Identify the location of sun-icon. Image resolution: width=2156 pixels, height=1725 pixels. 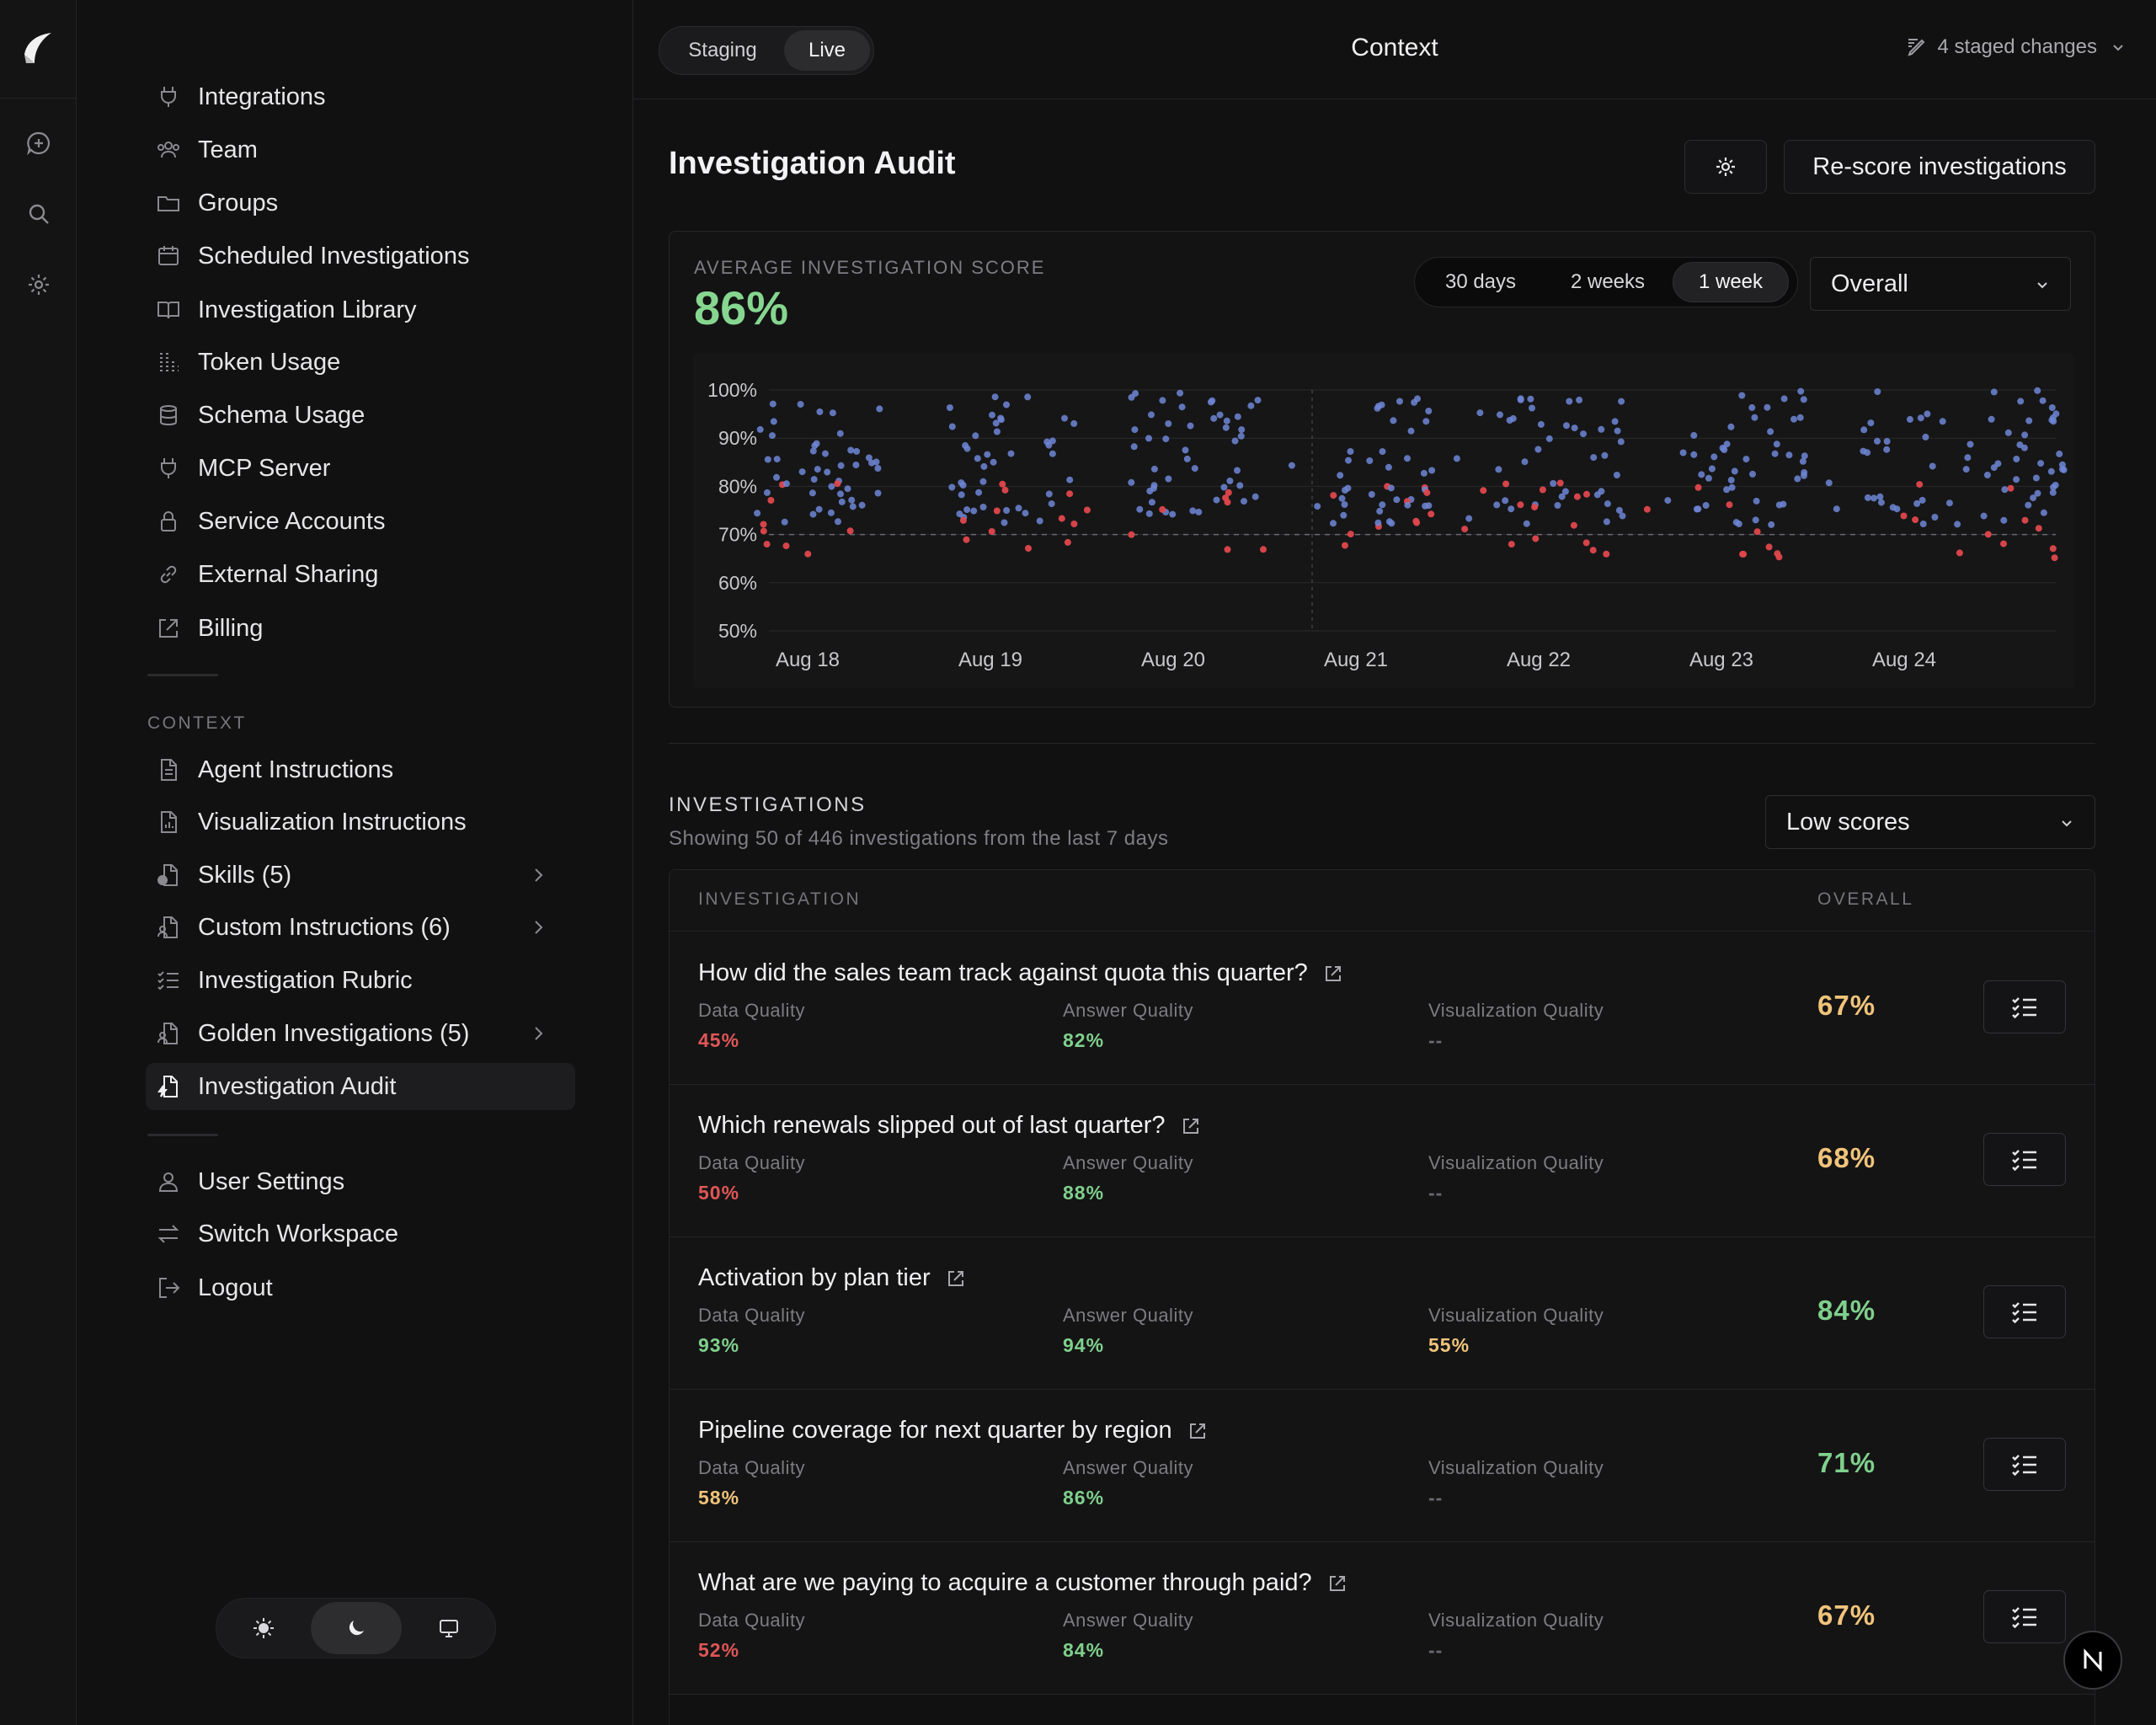
(263, 1628).